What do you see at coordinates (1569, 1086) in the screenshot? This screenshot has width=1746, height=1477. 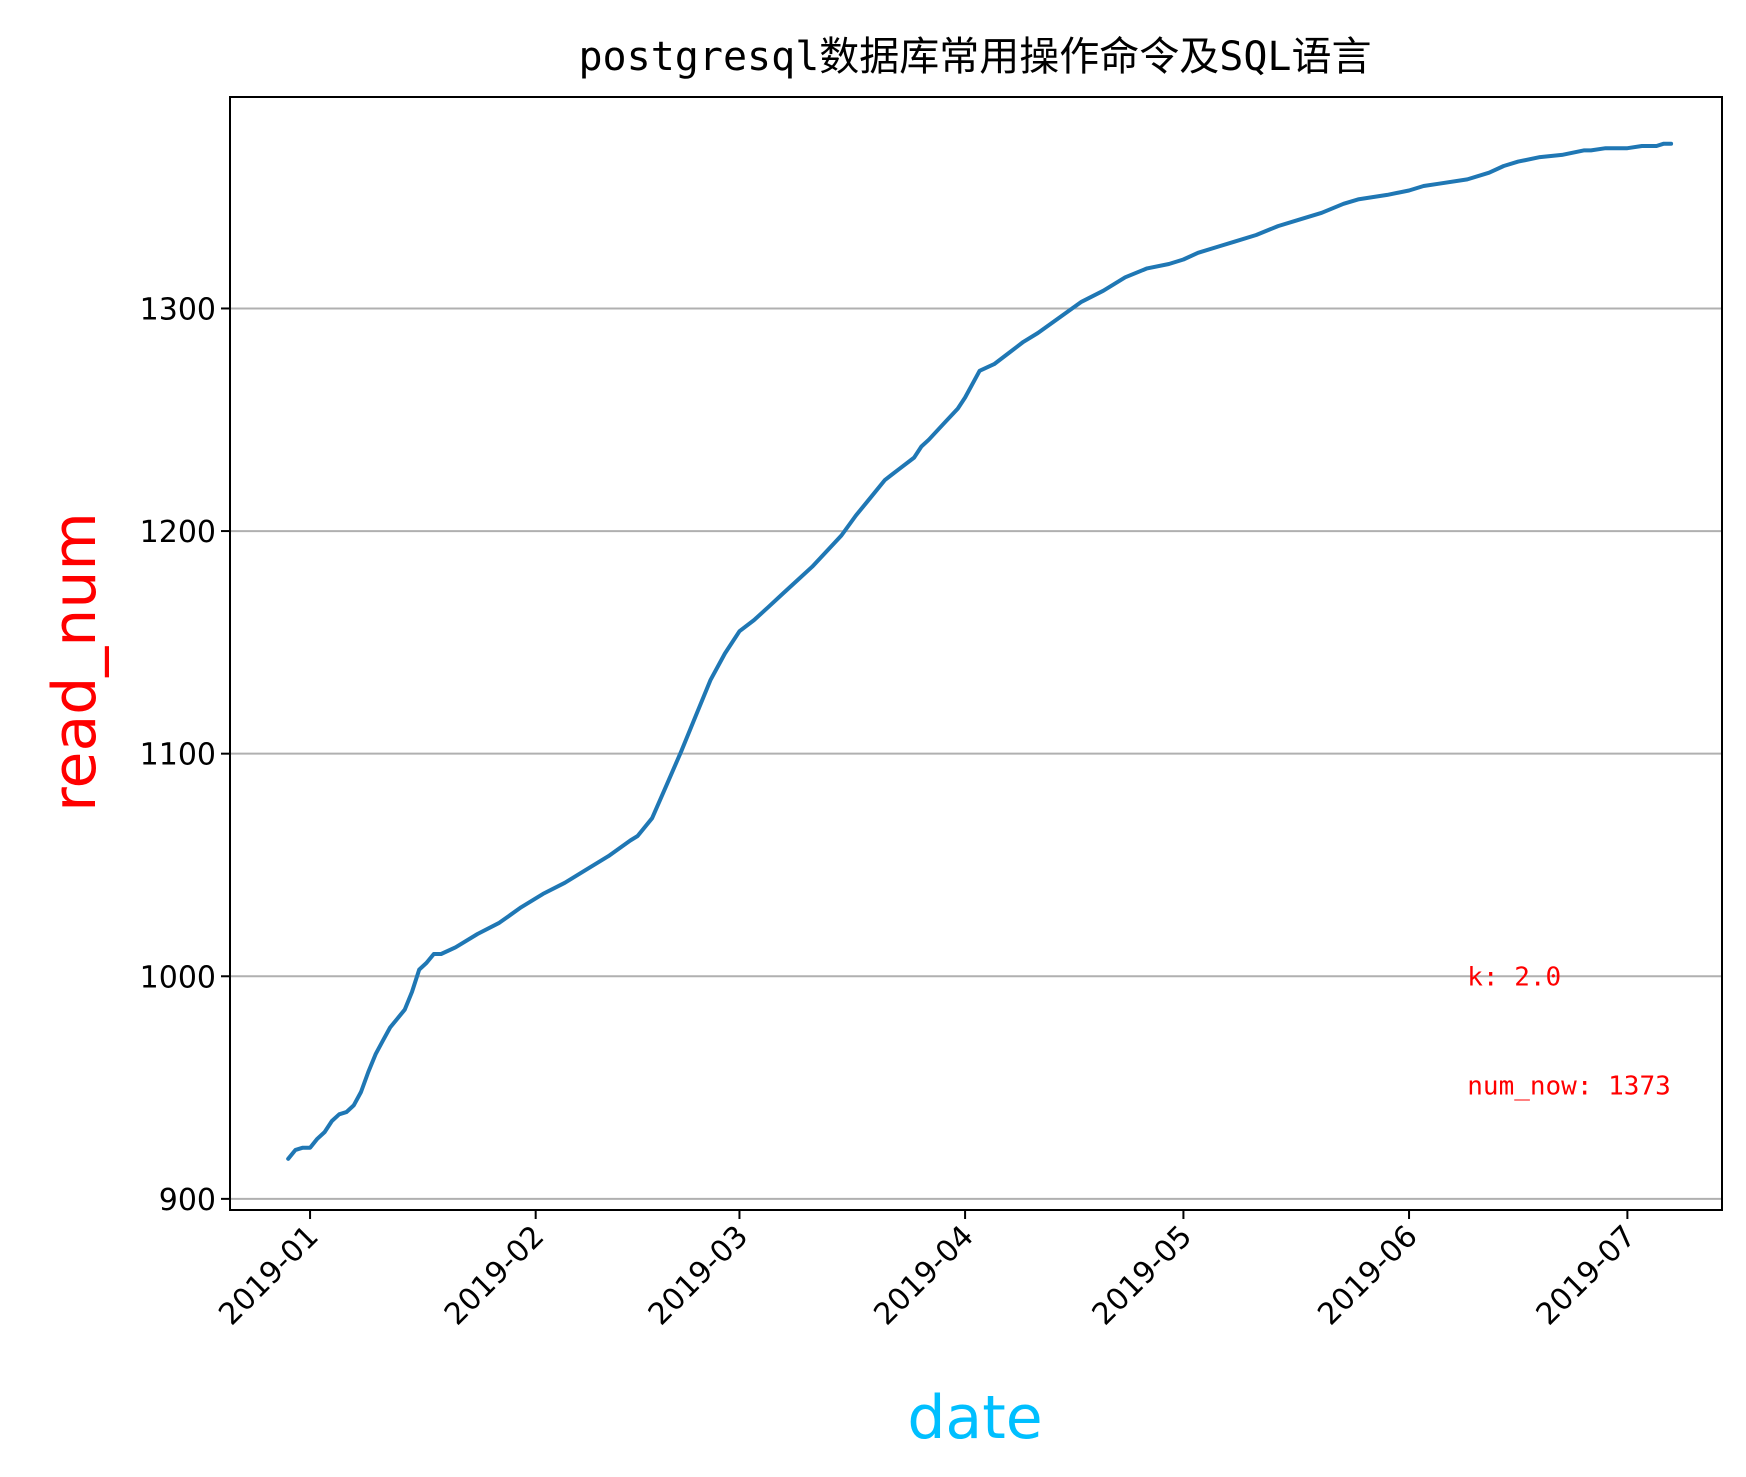 I see `annotation-text: num_now: 1373` at bounding box center [1569, 1086].